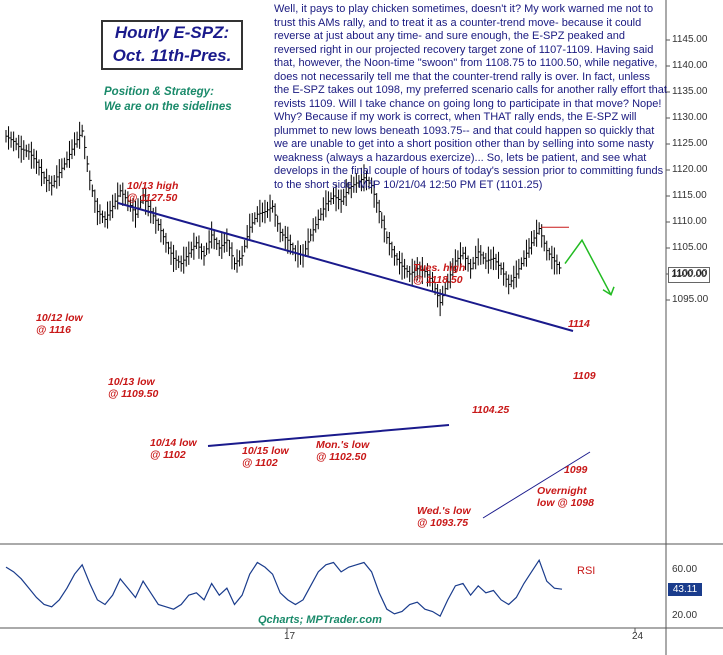  I want to click on rising-channel-line, so click(536, 485).